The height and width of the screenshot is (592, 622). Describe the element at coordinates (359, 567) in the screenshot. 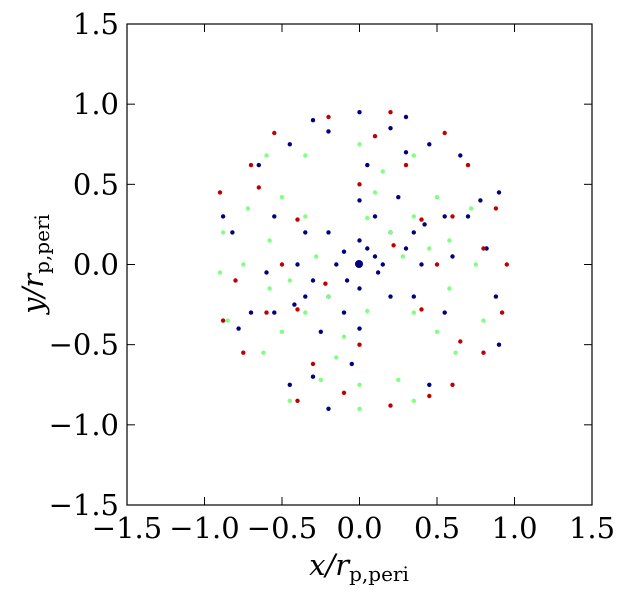

I see `x-axis-label: x/rp,peri` at that location.